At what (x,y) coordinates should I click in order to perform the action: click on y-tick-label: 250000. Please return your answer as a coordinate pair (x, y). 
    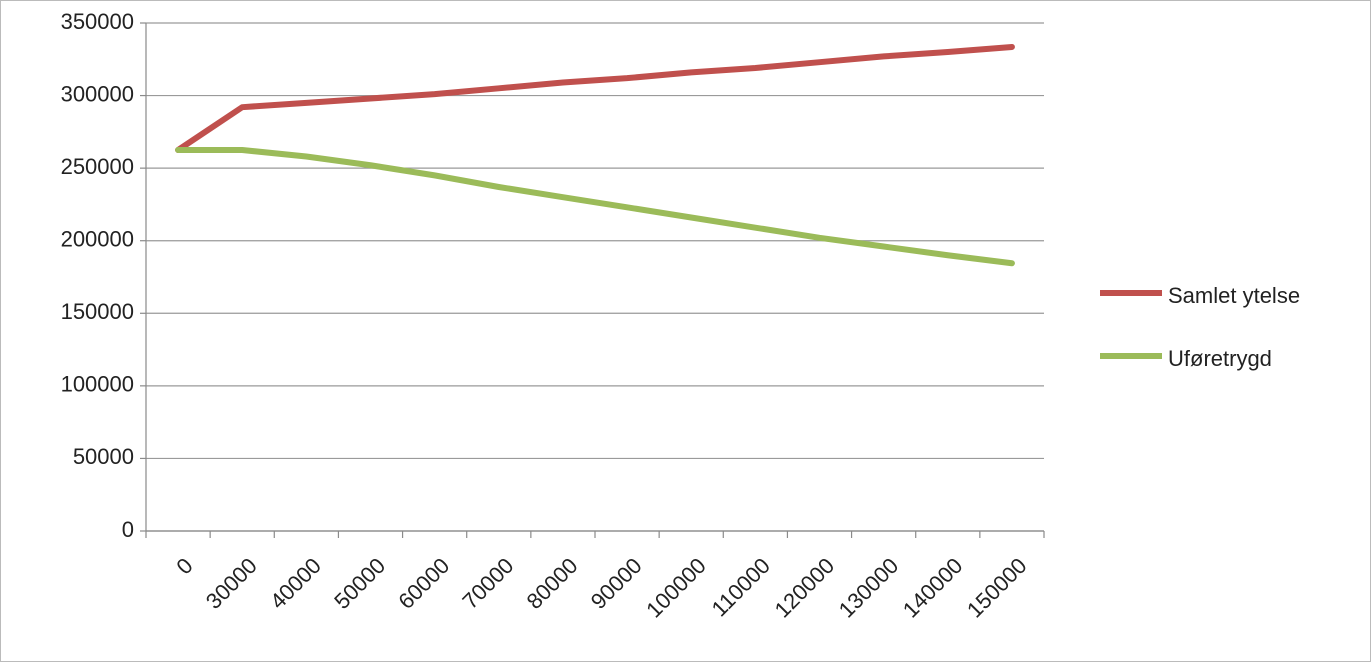
    Looking at the image, I should click on (97, 166).